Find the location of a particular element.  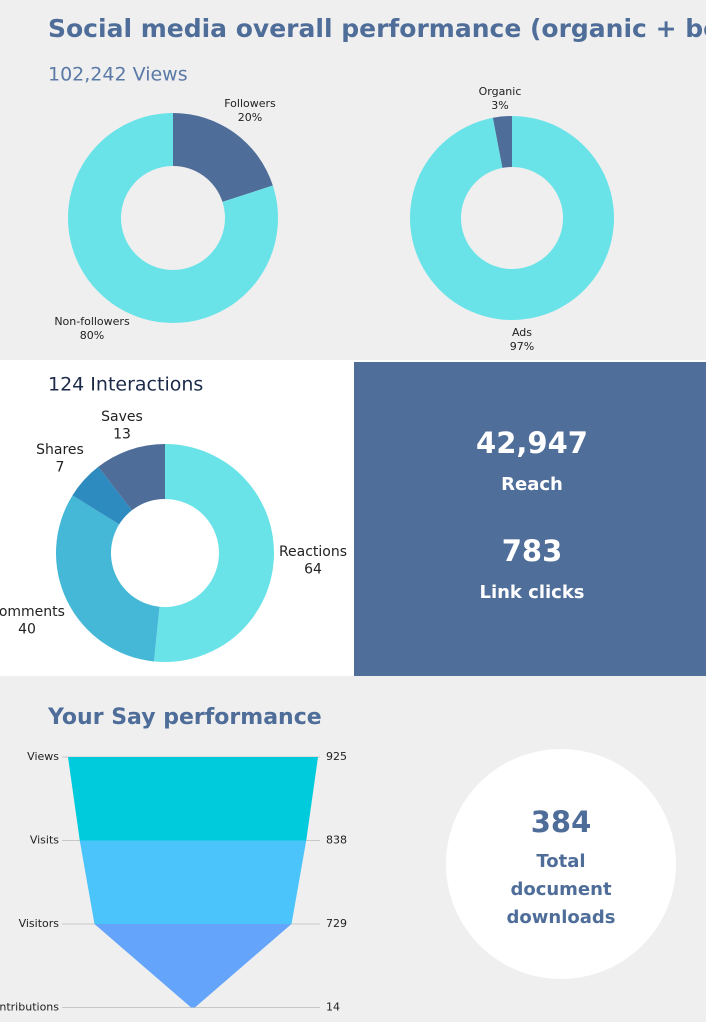

kpi-value: 42,947 is located at coordinates (532, 443).